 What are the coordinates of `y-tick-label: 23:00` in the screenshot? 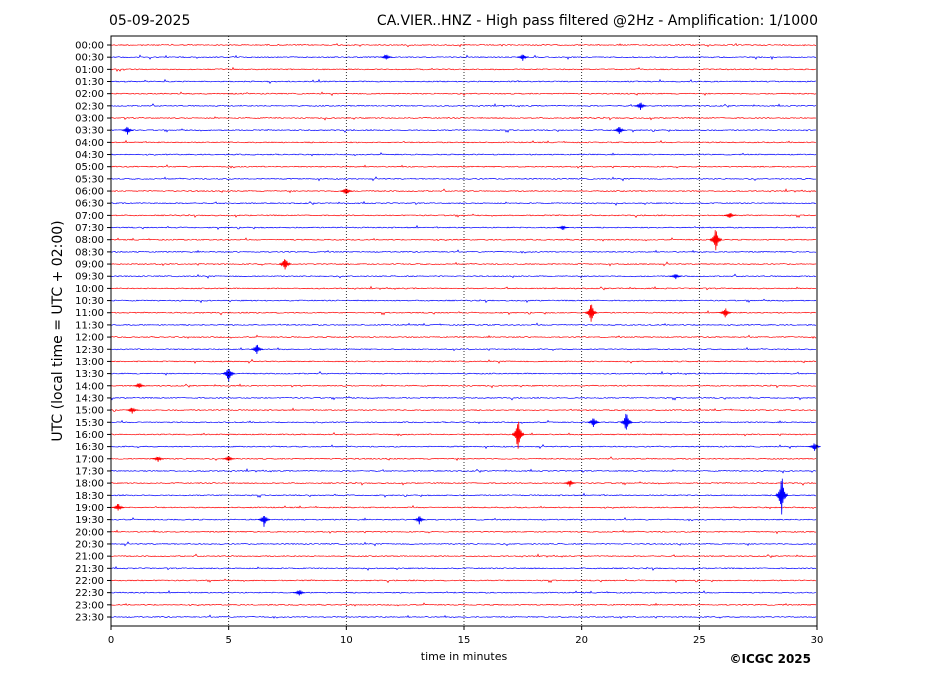 It's located at (89, 605).